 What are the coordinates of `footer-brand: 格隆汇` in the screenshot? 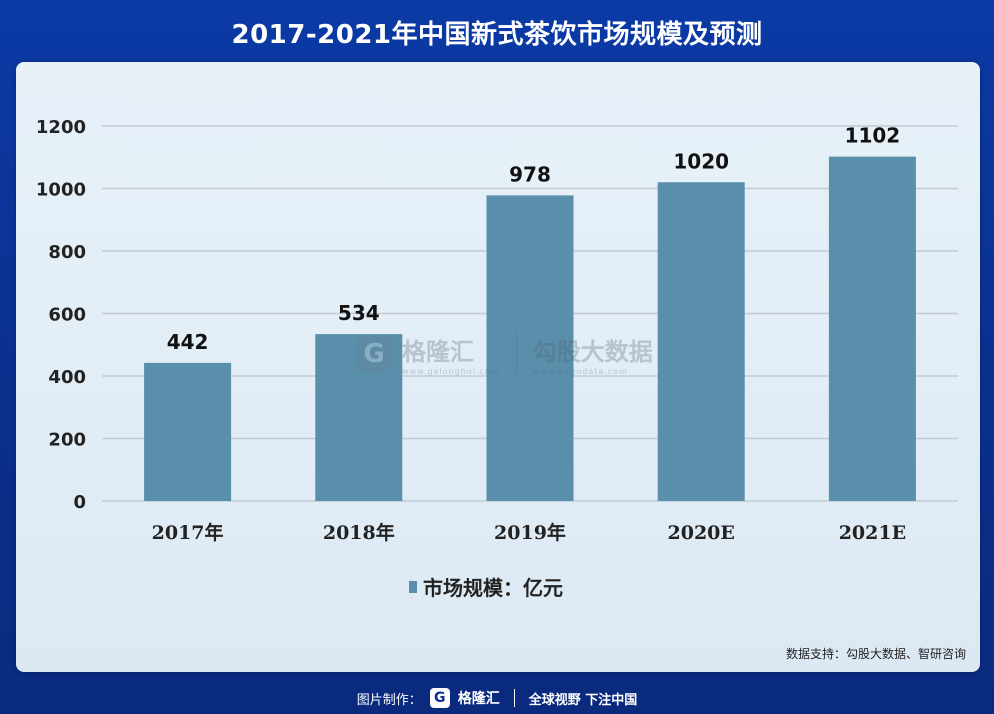 It's located at (478, 699).